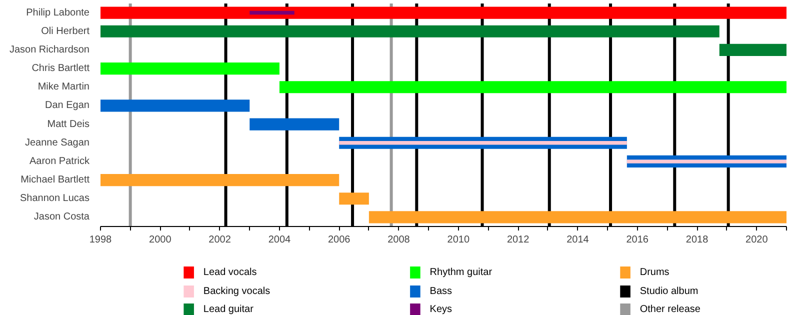 The image size is (800, 315). I want to click on x-tick-label: 2008, so click(399, 240).